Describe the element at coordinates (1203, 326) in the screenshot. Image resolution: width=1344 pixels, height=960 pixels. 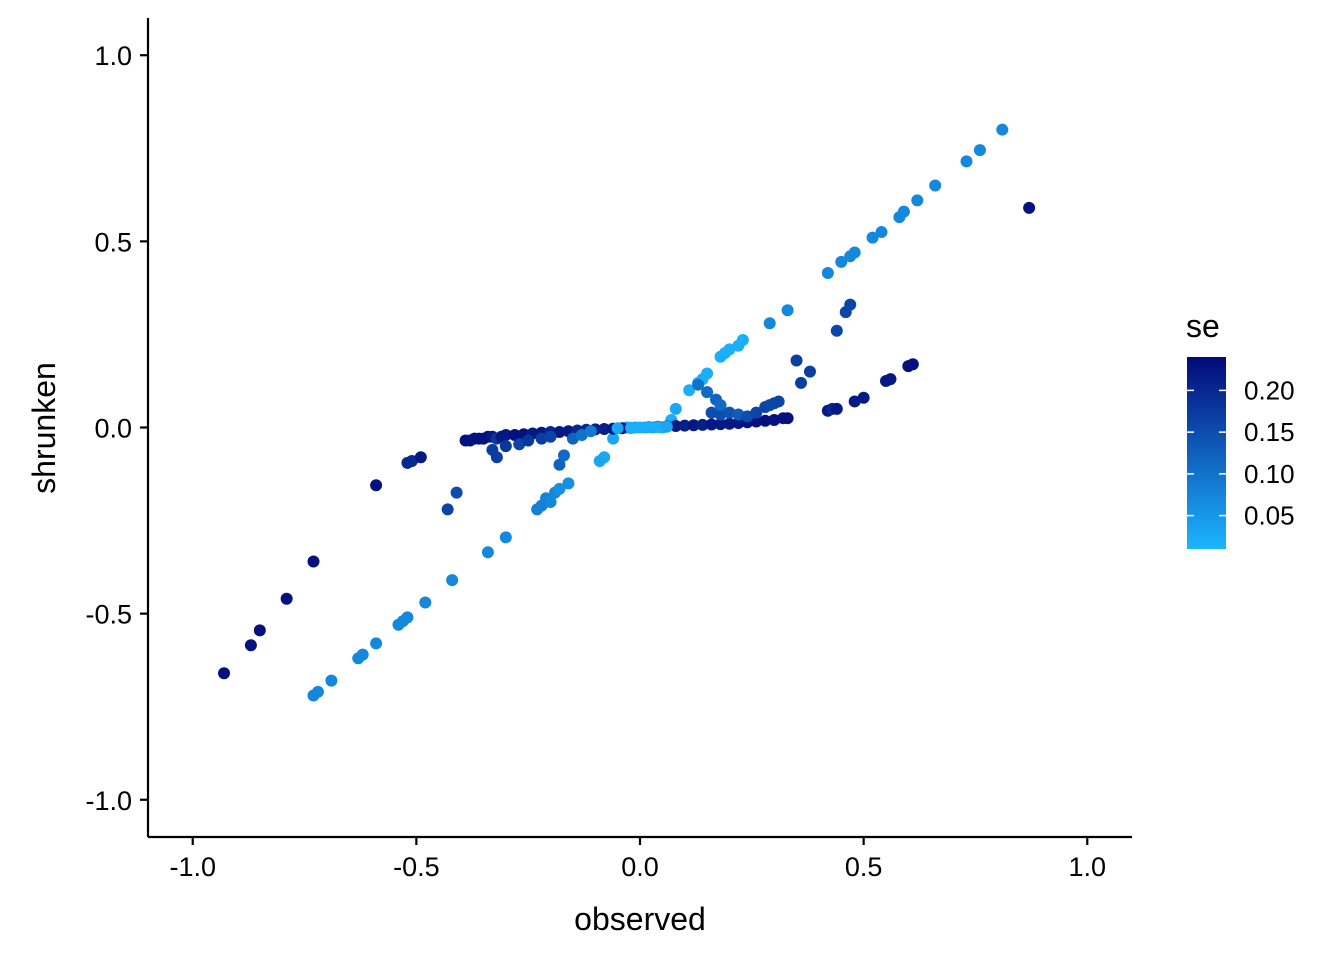
I see `legend-title: se` at that location.